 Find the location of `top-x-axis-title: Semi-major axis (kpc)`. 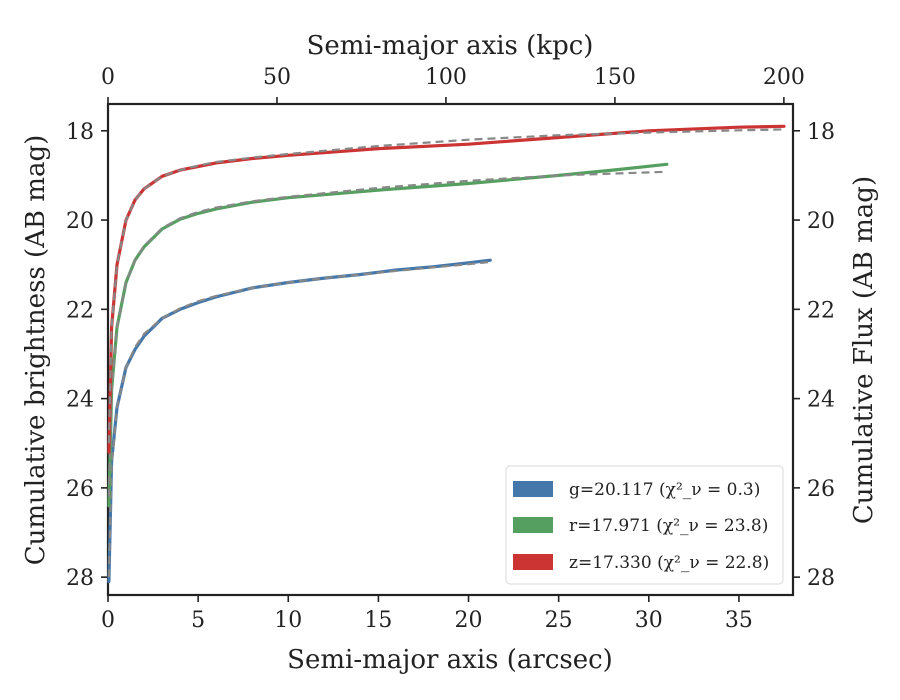

top-x-axis-title: Semi-major axis (kpc) is located at coordinates (450, 46).